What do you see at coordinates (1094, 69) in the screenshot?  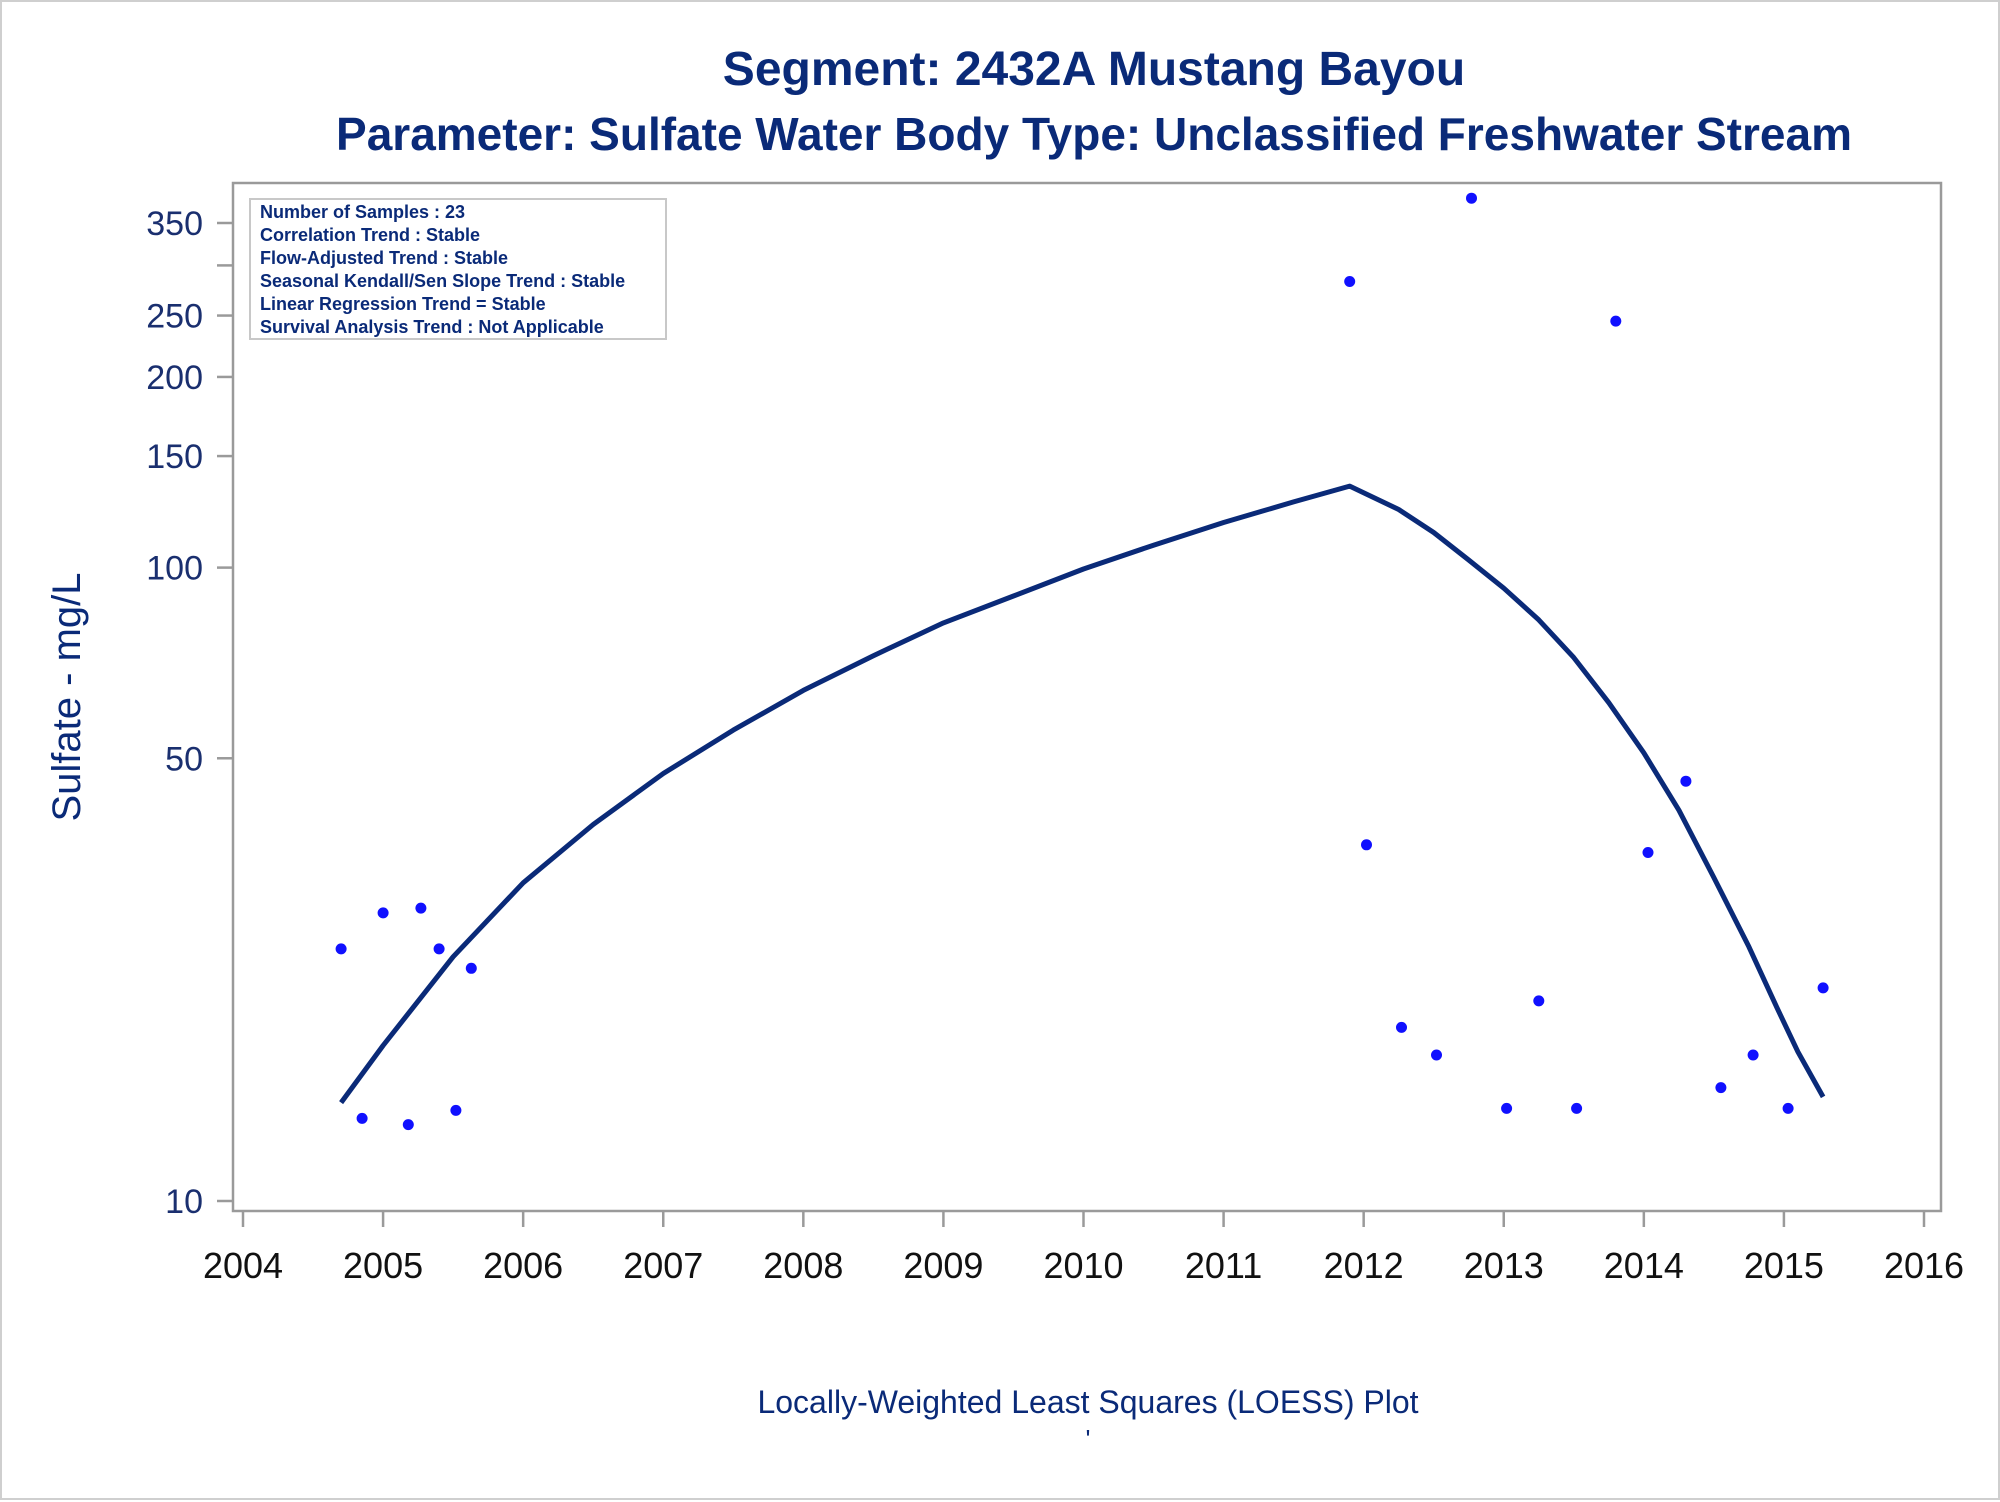 I see `chart-title: Segment: 2432A Mustang Bayou` at bounding box center [1094, 69].